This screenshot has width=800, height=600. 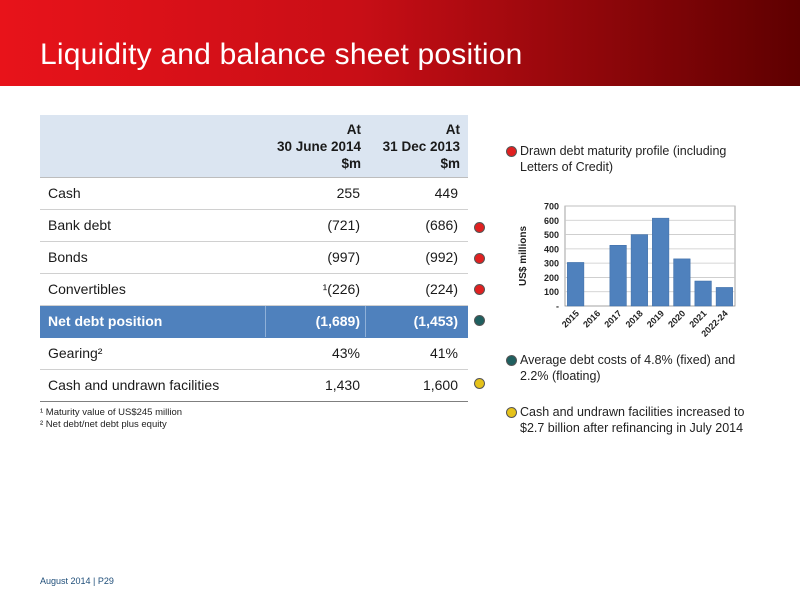 What do you see at coordinates (479, 258) in the screenshot?
I see `red-marker-dot-bonds` at bounding box center [479, 258].